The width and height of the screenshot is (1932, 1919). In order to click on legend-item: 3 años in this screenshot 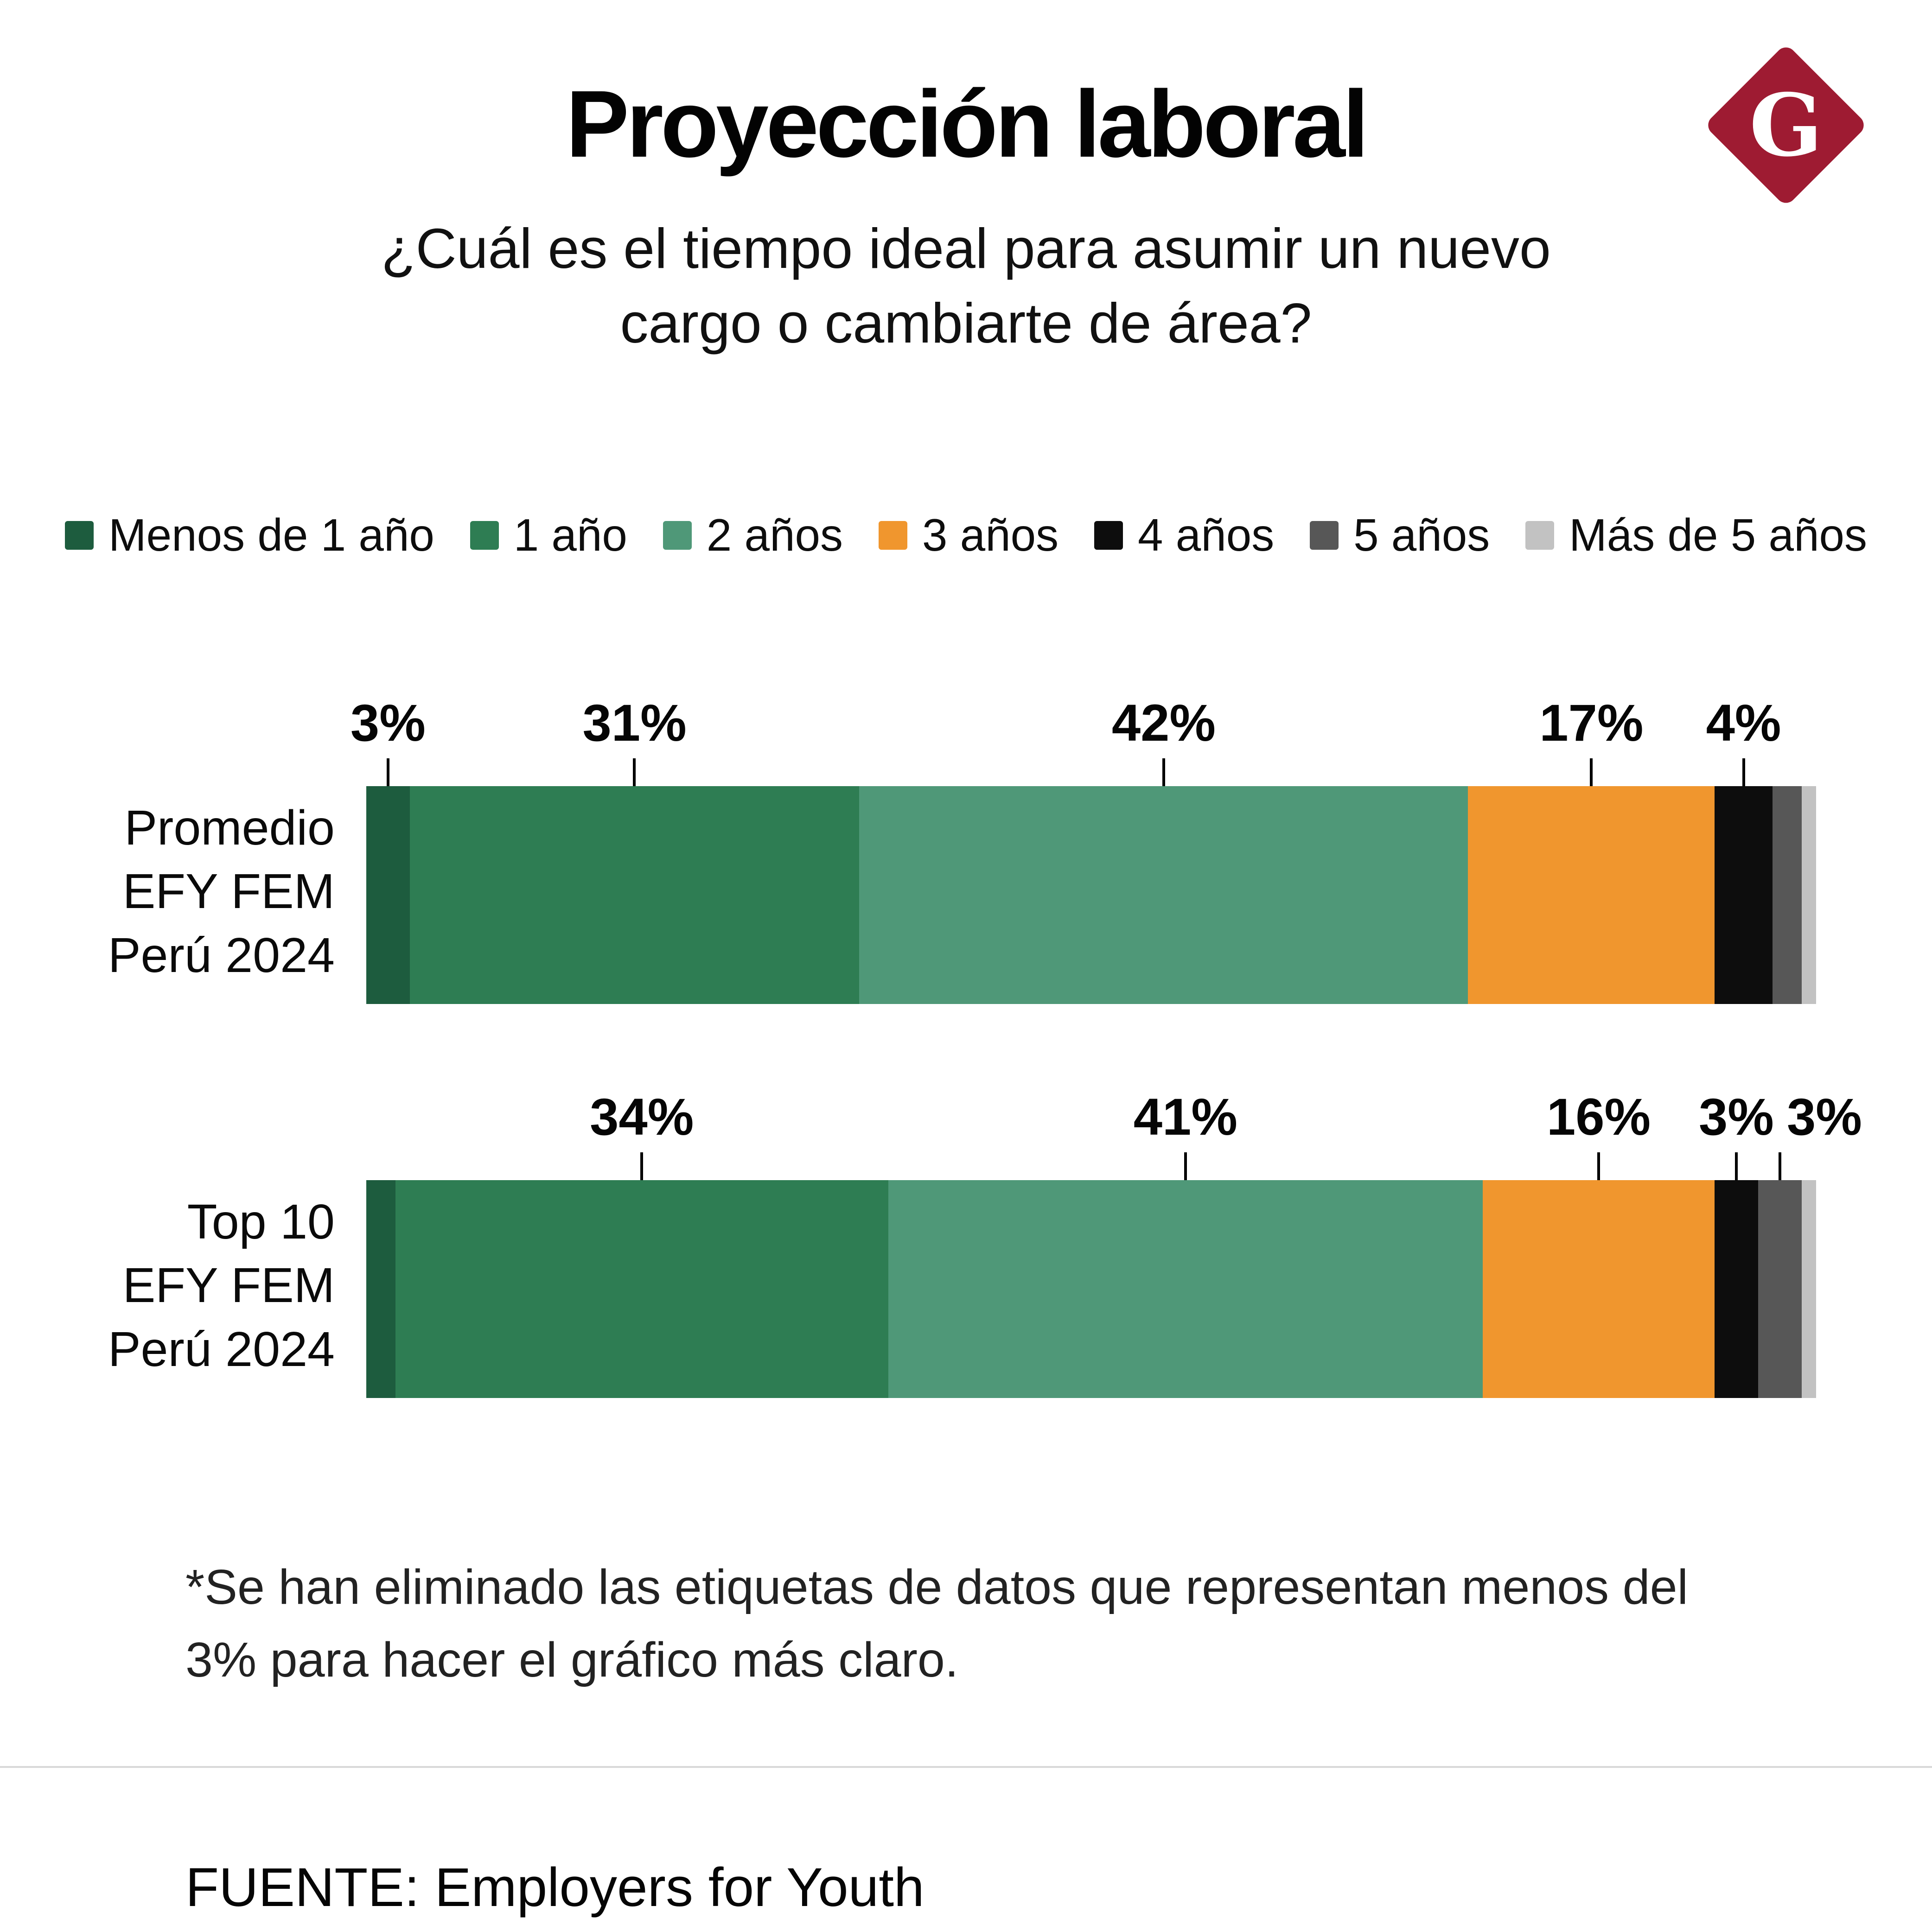, I will do `click(969, 535)`.